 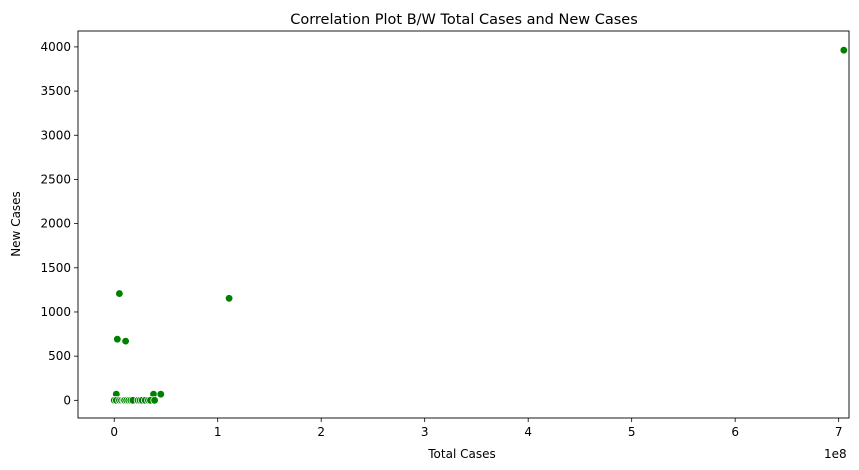 I want to click on x-axis: 0 1 2 3 4 5 6 7, so click(x=476, y=428).